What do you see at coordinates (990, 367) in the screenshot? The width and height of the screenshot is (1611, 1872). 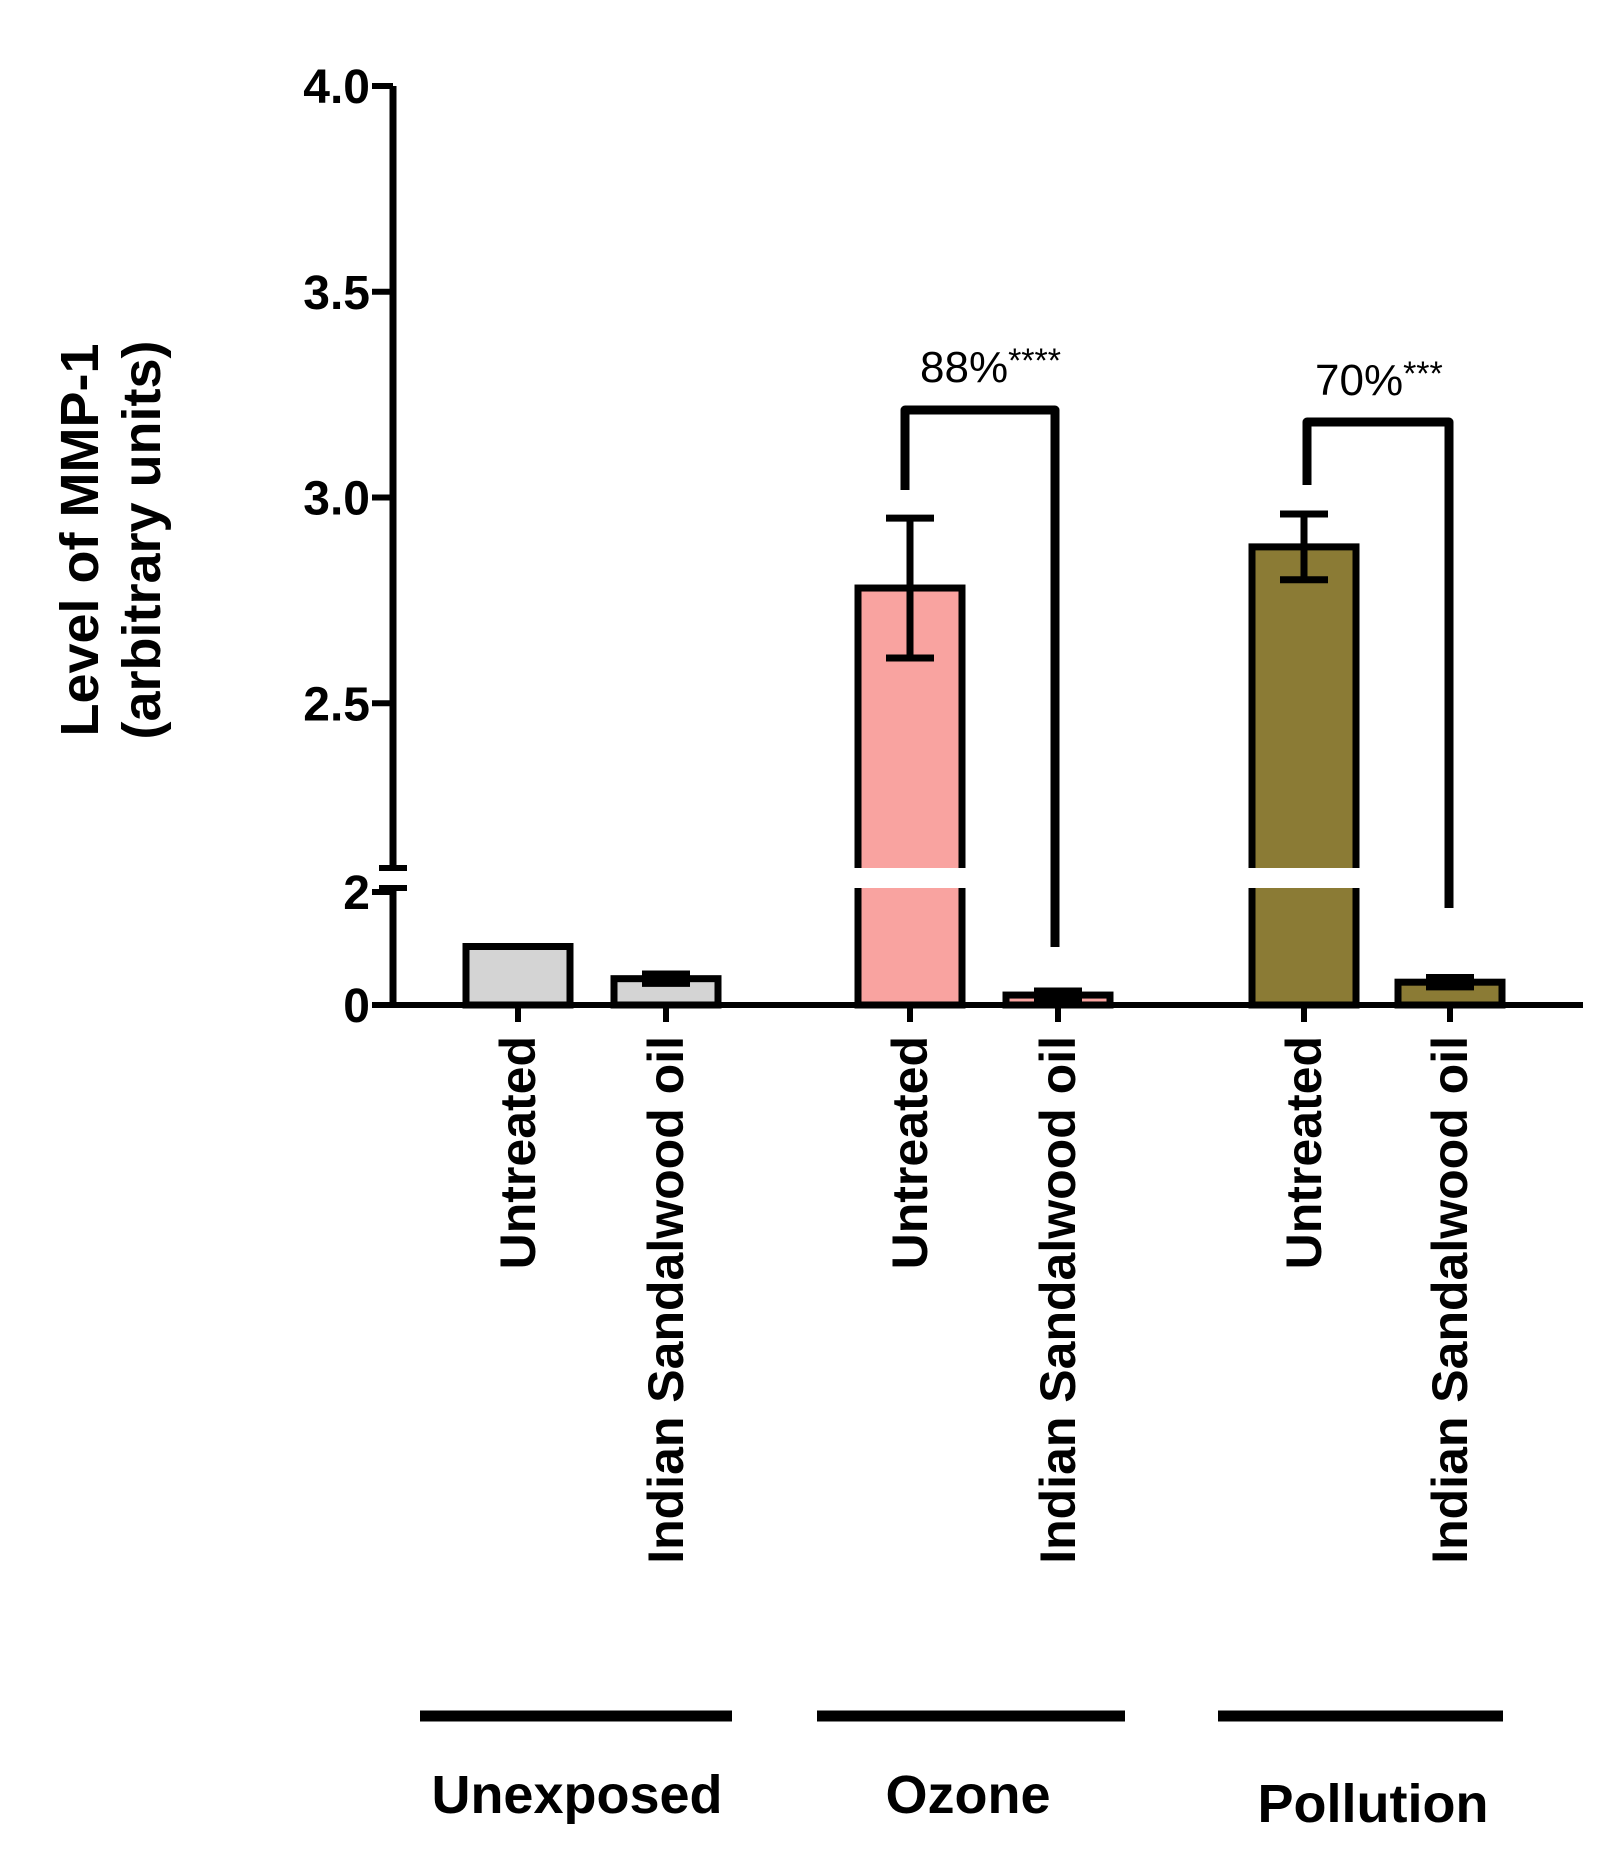 I see `significance-label: 88%****` at bounding box center [990, 367].